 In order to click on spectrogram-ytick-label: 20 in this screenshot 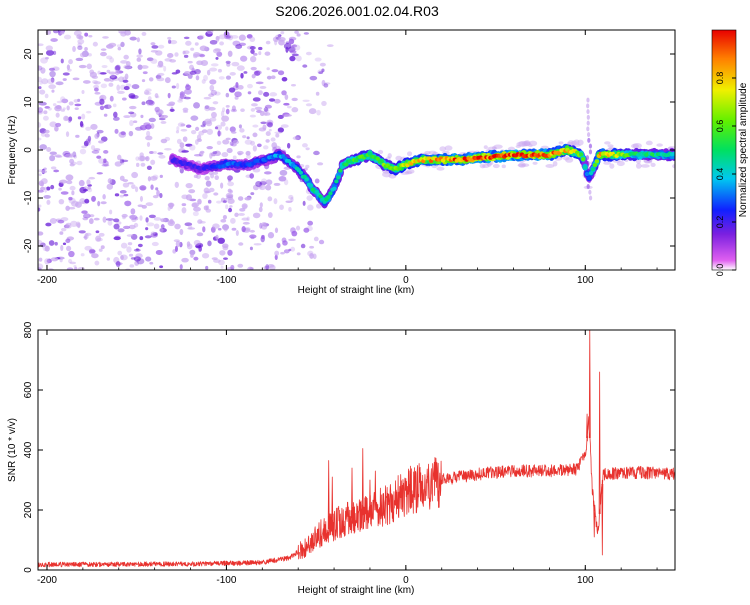, I will do `click(28, 54)`.